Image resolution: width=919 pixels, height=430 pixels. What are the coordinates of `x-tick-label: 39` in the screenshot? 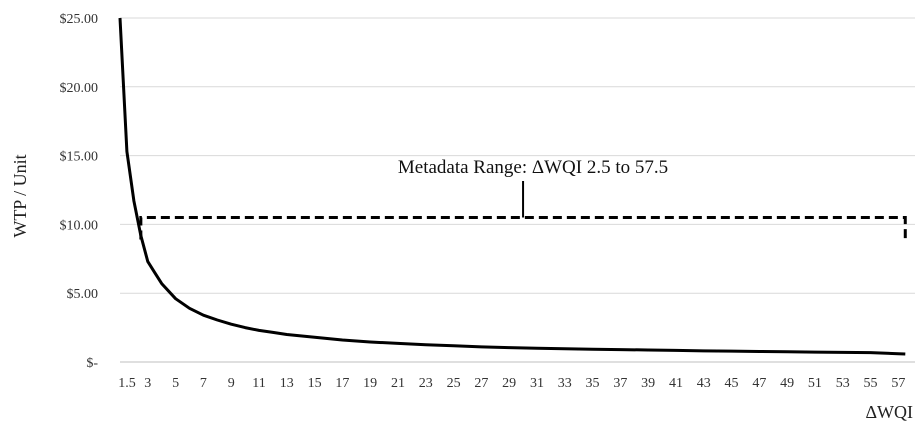 It's located at (648, 383).